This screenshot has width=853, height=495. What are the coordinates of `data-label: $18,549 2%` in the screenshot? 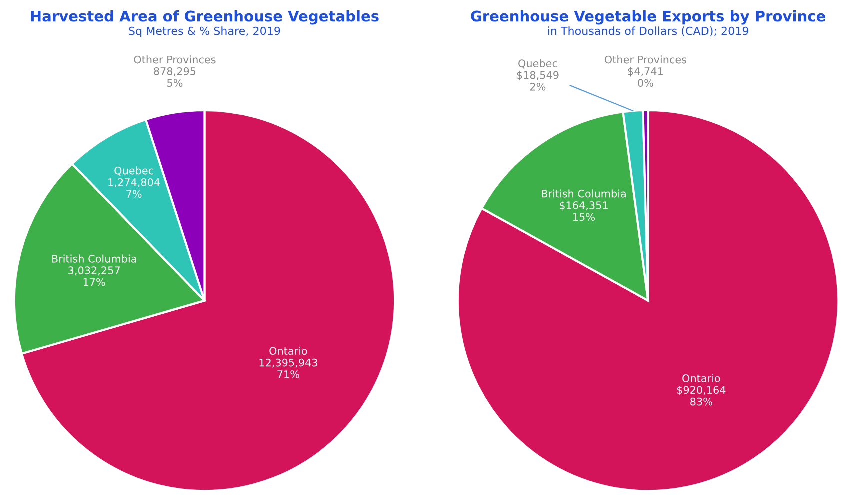 It's located at (538, 81).